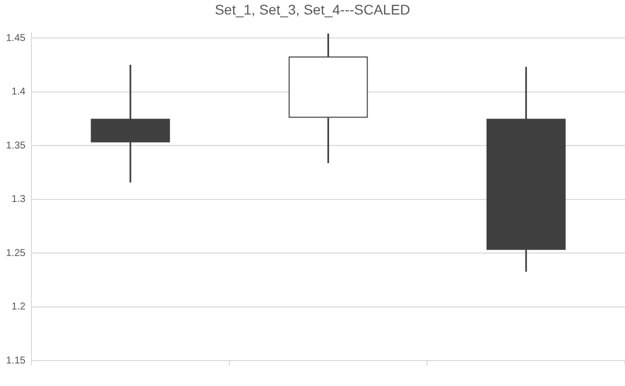  What do you see at coordinates (16, 360) in the screenshot?
I see `y-tick-label: 1.15` at bounding box center [16, 360].